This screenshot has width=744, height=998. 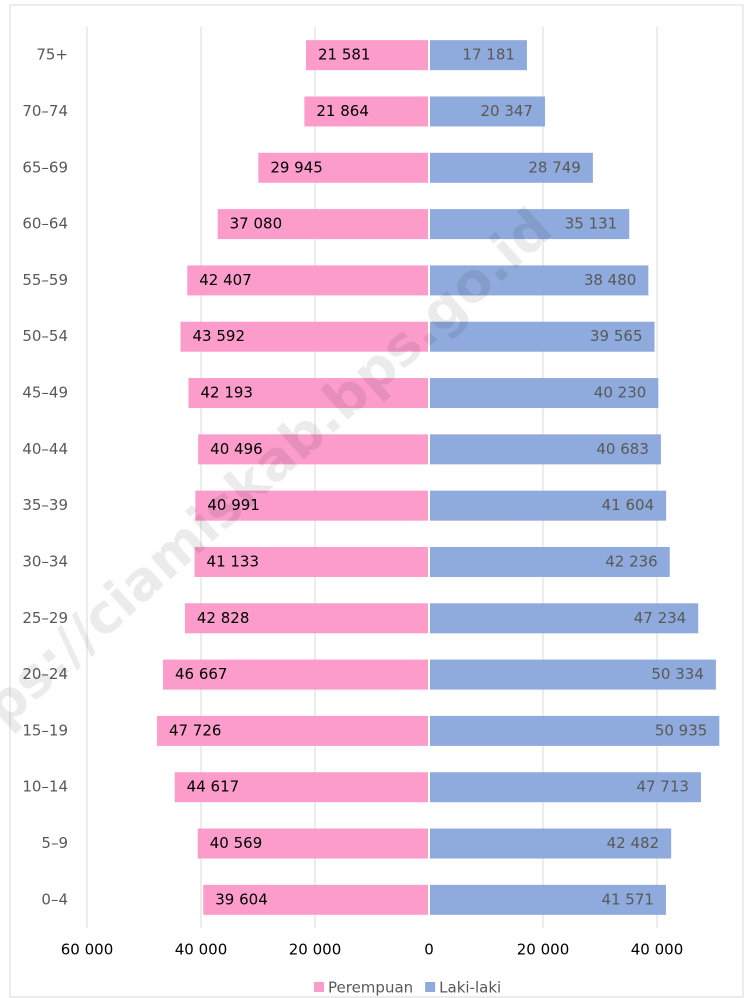 What do you see at coordinates (195, 730) in the screenshot?
I see `data-label: 47 726` at bounding box center [195, 730].